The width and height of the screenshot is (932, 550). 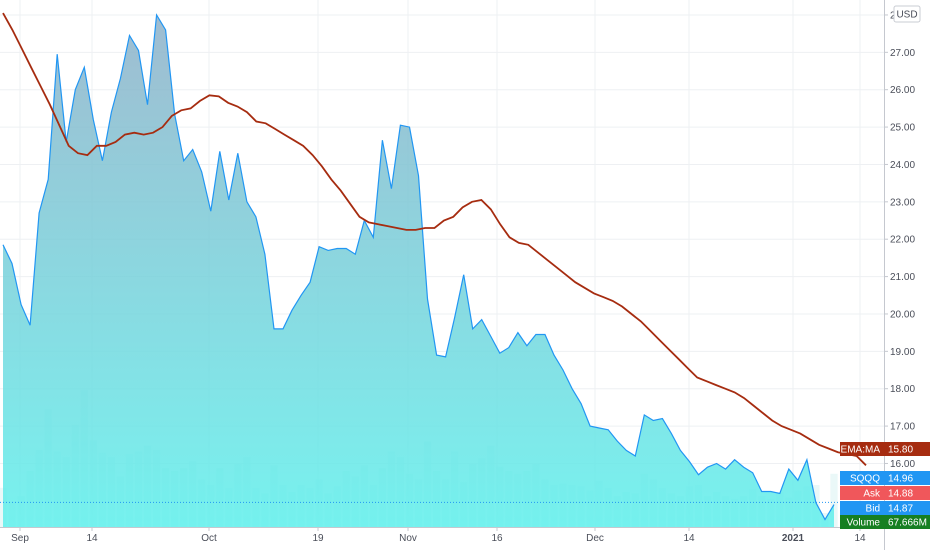 I want to click on y-tick-label-8: 24.00, so click(x=902, y=165).